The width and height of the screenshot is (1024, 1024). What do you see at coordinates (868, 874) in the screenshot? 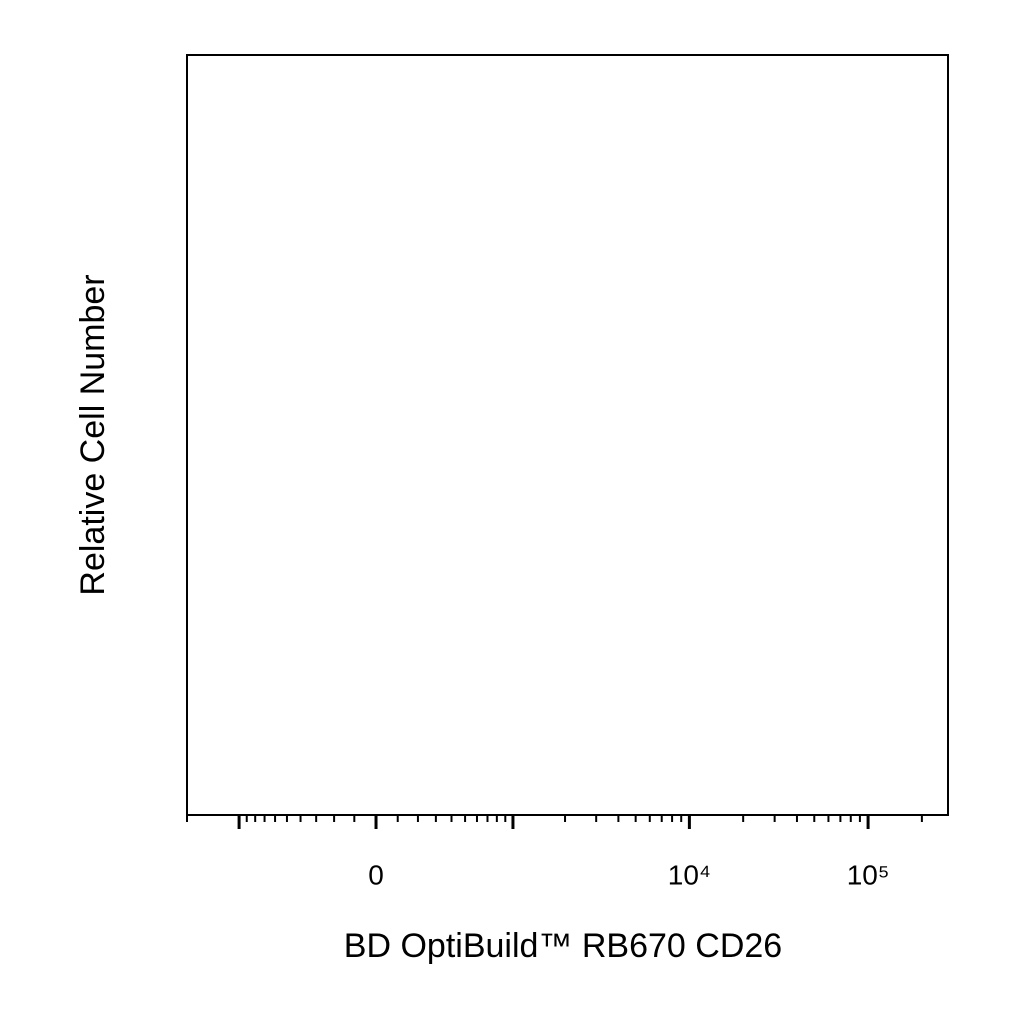
I see `x-tick-label: 10⁵` at bounding box center [868, 874].